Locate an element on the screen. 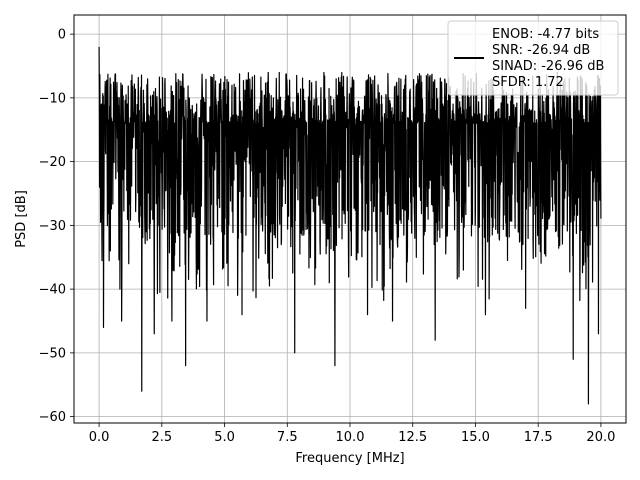 This screenshot has height=480, width=640. x-tick-label: 17.5 is located at coordinates (538, 437).